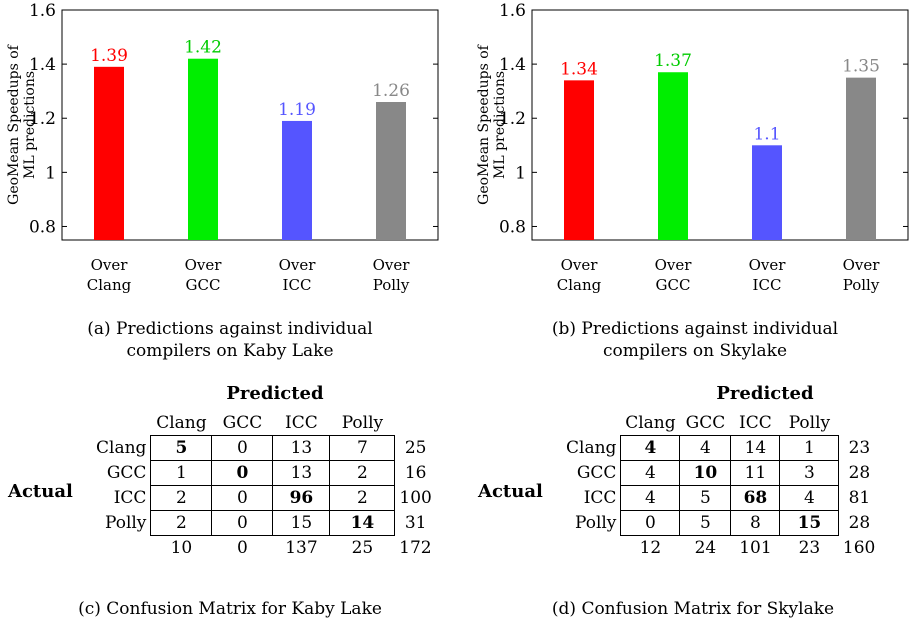 The height and width of the screenshot is (629, 923). What do you see at coordinates (230, 351) in the screenshot?
I see `caption-a-line-2: compilers on Kaby Lake` at bounding box center [230, 351].